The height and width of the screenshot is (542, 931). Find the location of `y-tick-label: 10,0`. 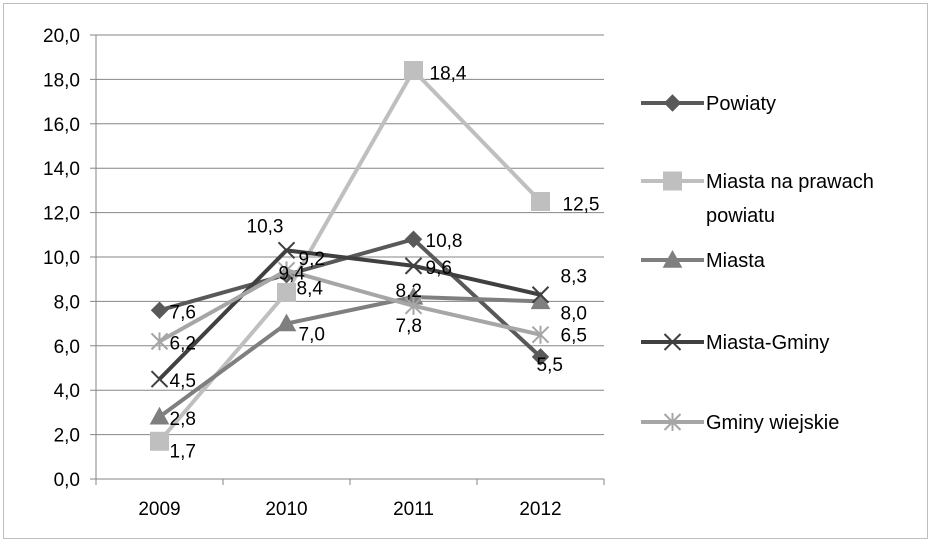

y-tick-label: 10,0 is located at coordinates (61, 258).